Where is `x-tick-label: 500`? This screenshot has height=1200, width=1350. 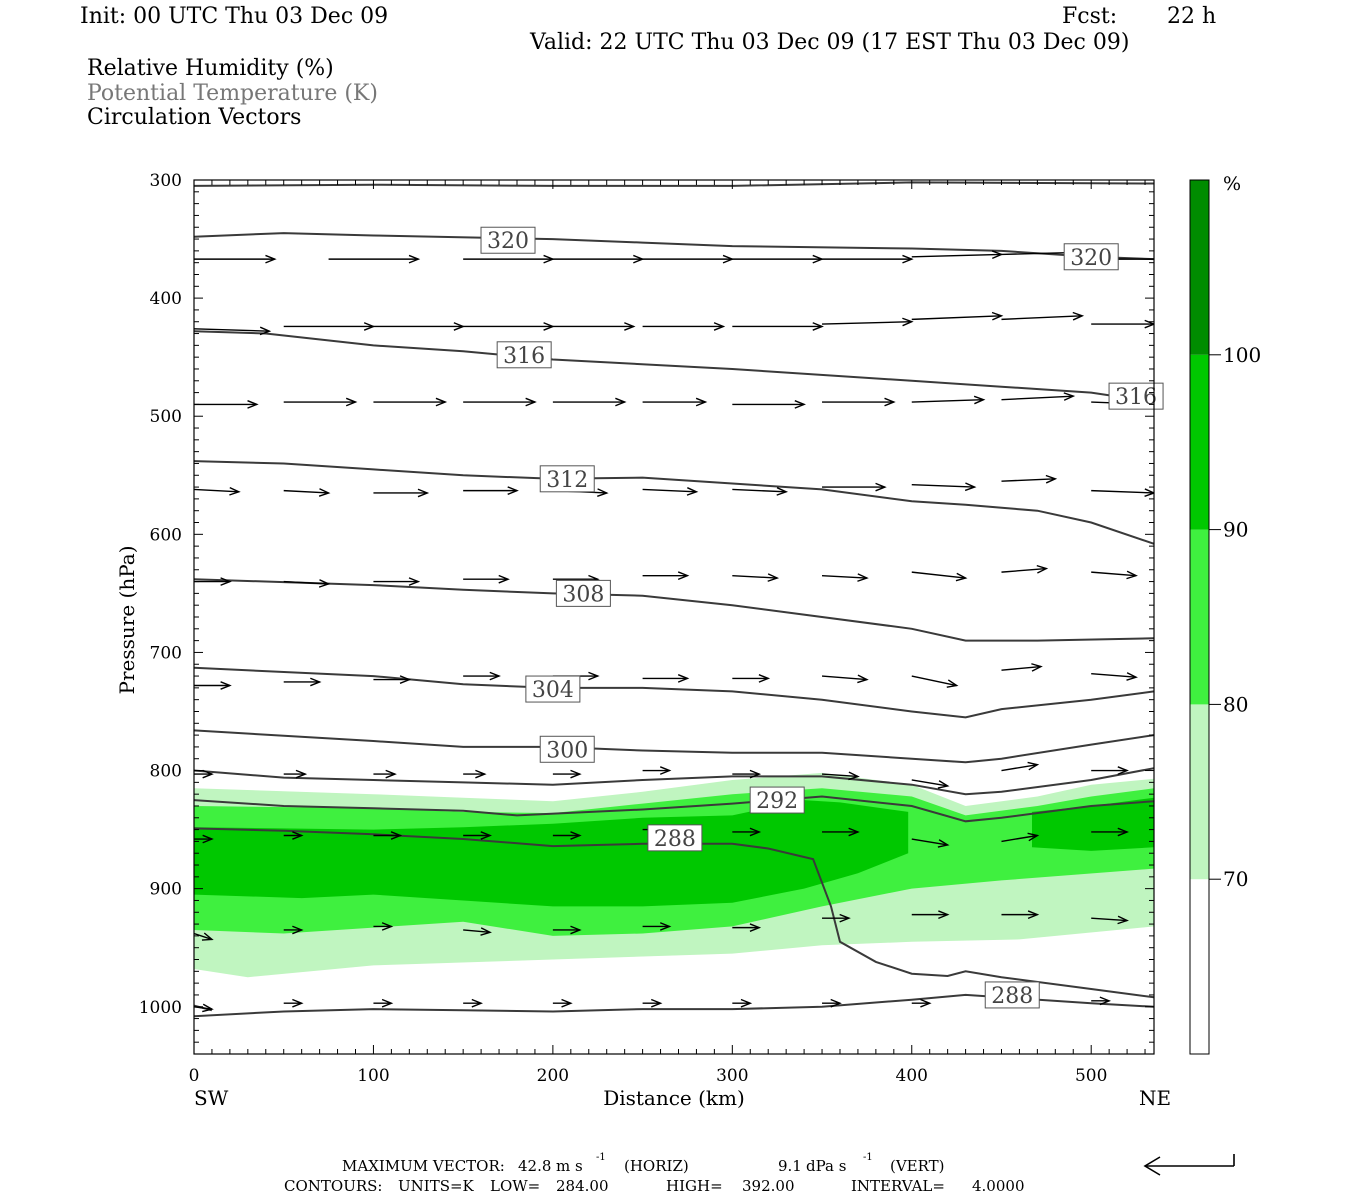 x-tick-label: 500 is located at coordinates (1091, 1076).